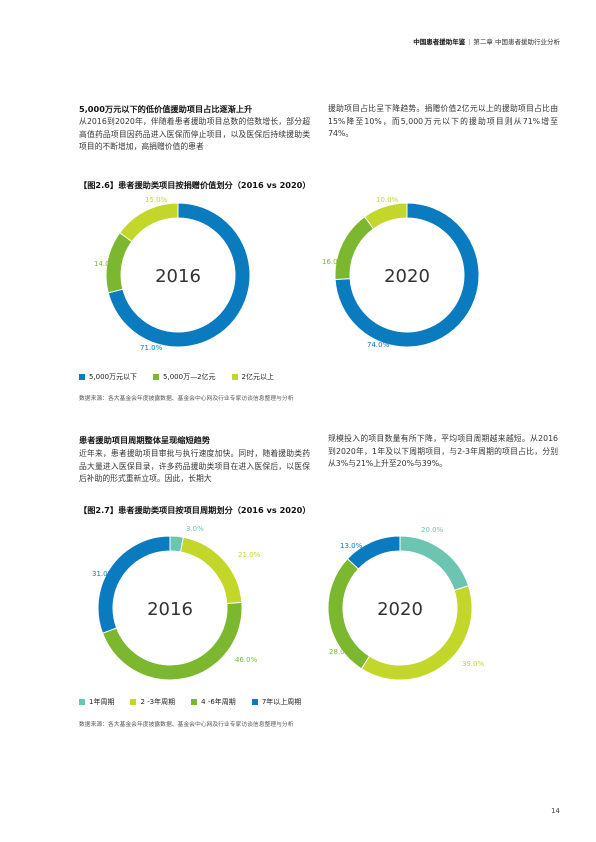 Image resolution: width=596 pixels, height=842 pixels. What do you see at coordinates (195, 529) in the screenshot?
I see `slice-percent-label: 3.0%` at bounding box center [195, 529].